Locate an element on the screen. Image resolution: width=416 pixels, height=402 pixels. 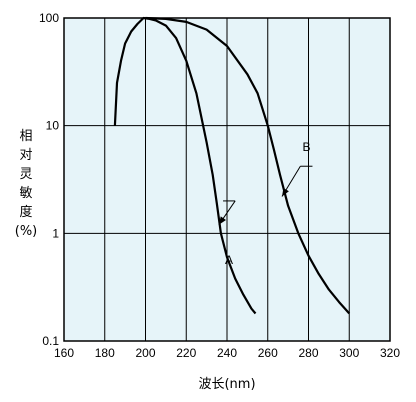
series-a-arrowhead is located at coordinates (222, 220).